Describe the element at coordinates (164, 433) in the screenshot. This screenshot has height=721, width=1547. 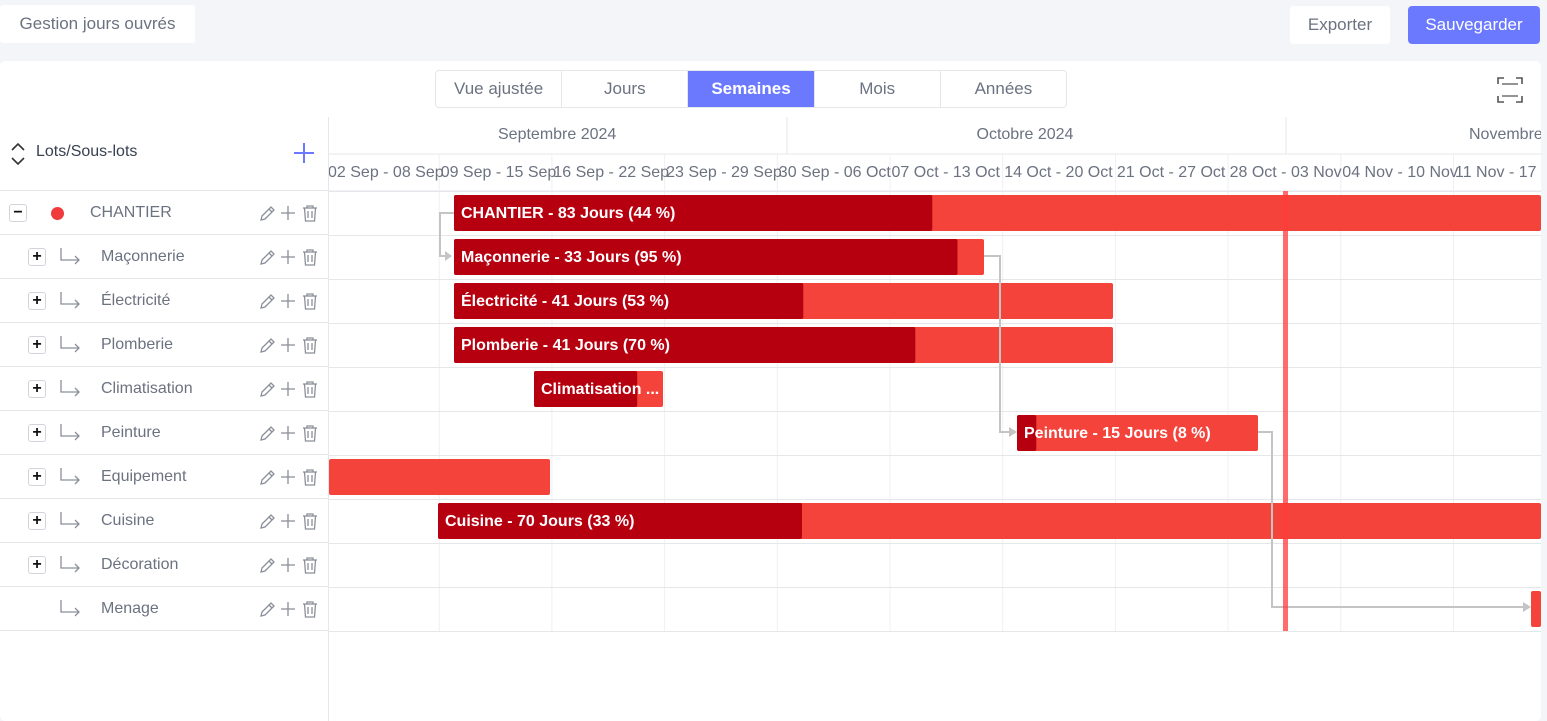
I see `lot-row: + Peinture` at that location.